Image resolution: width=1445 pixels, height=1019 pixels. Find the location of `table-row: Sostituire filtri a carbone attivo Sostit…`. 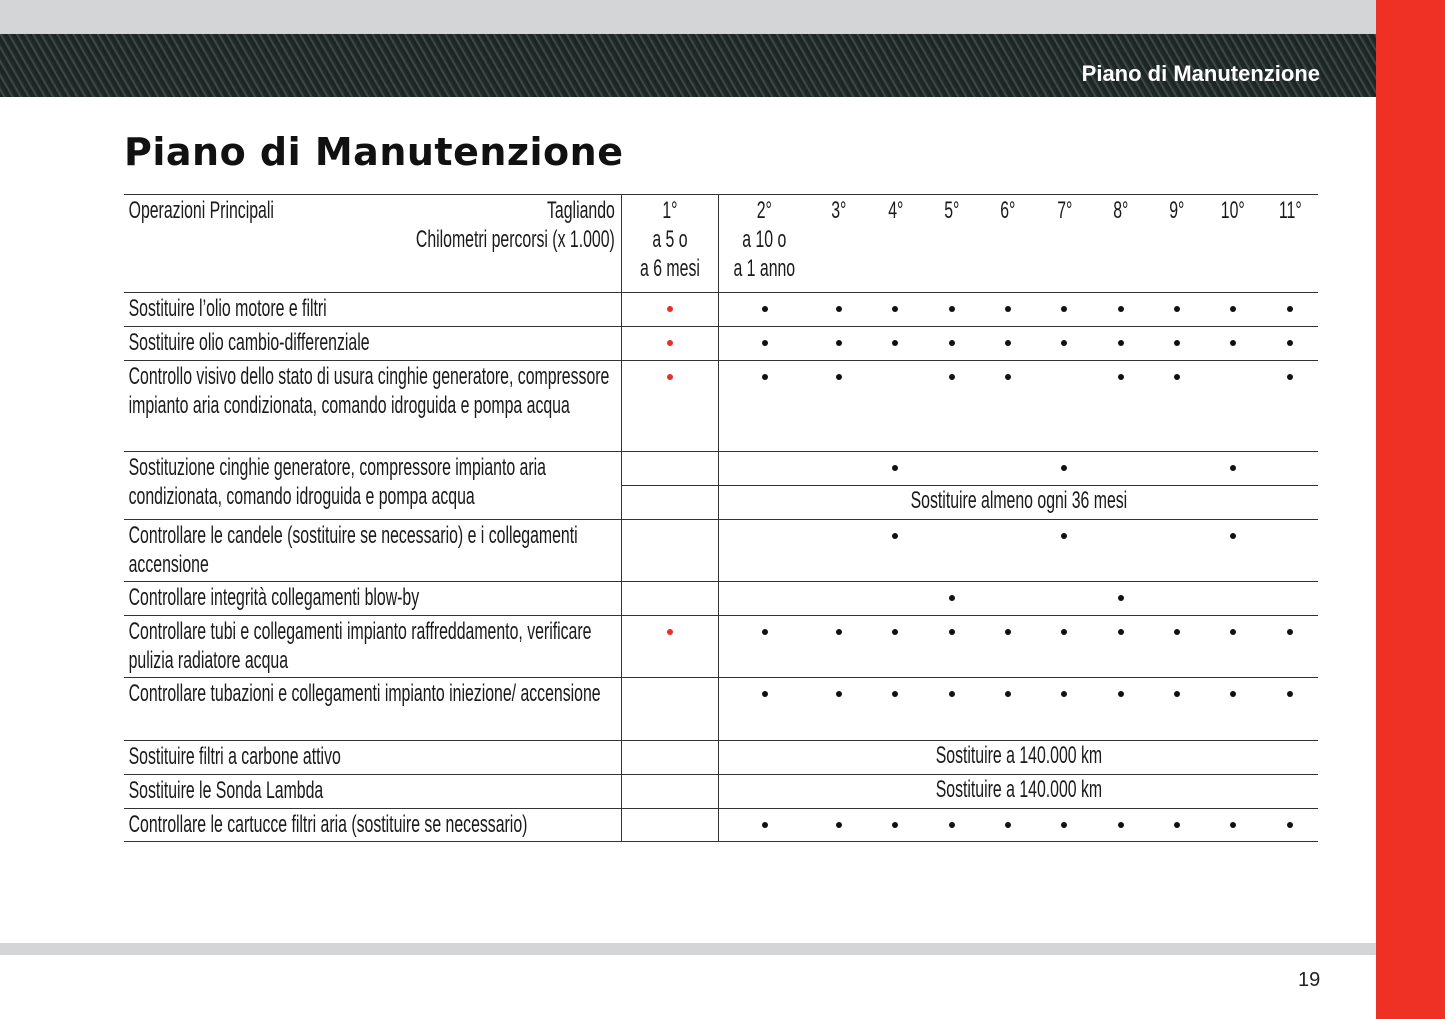

table-row: Sostituire filtri a carbone attivo Sostit… is located at coordinates (721, 757).